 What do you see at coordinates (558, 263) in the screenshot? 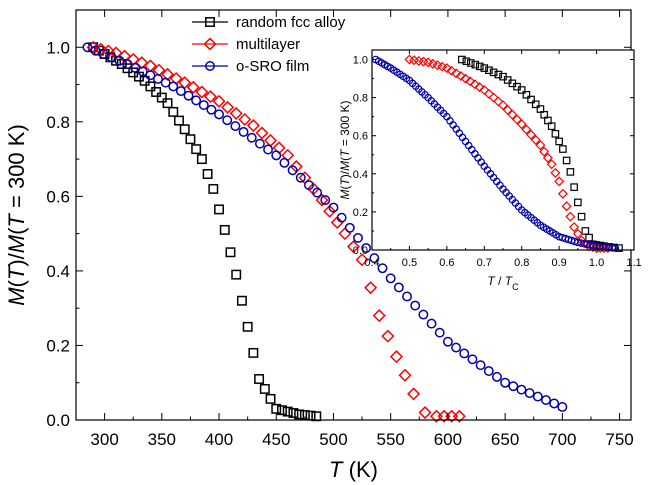
I see `inset-x-tick-label: 0.9` at bounding box center [558, 263].